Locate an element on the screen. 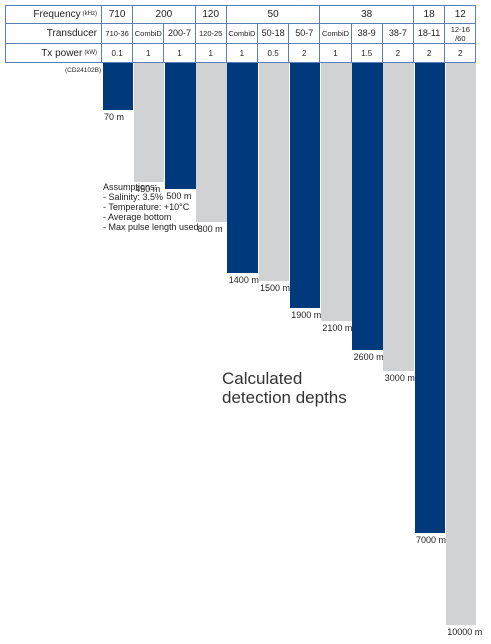 The image size is (491, 644). row-header: Tx power (kW) is located at coordinates (53, 53).